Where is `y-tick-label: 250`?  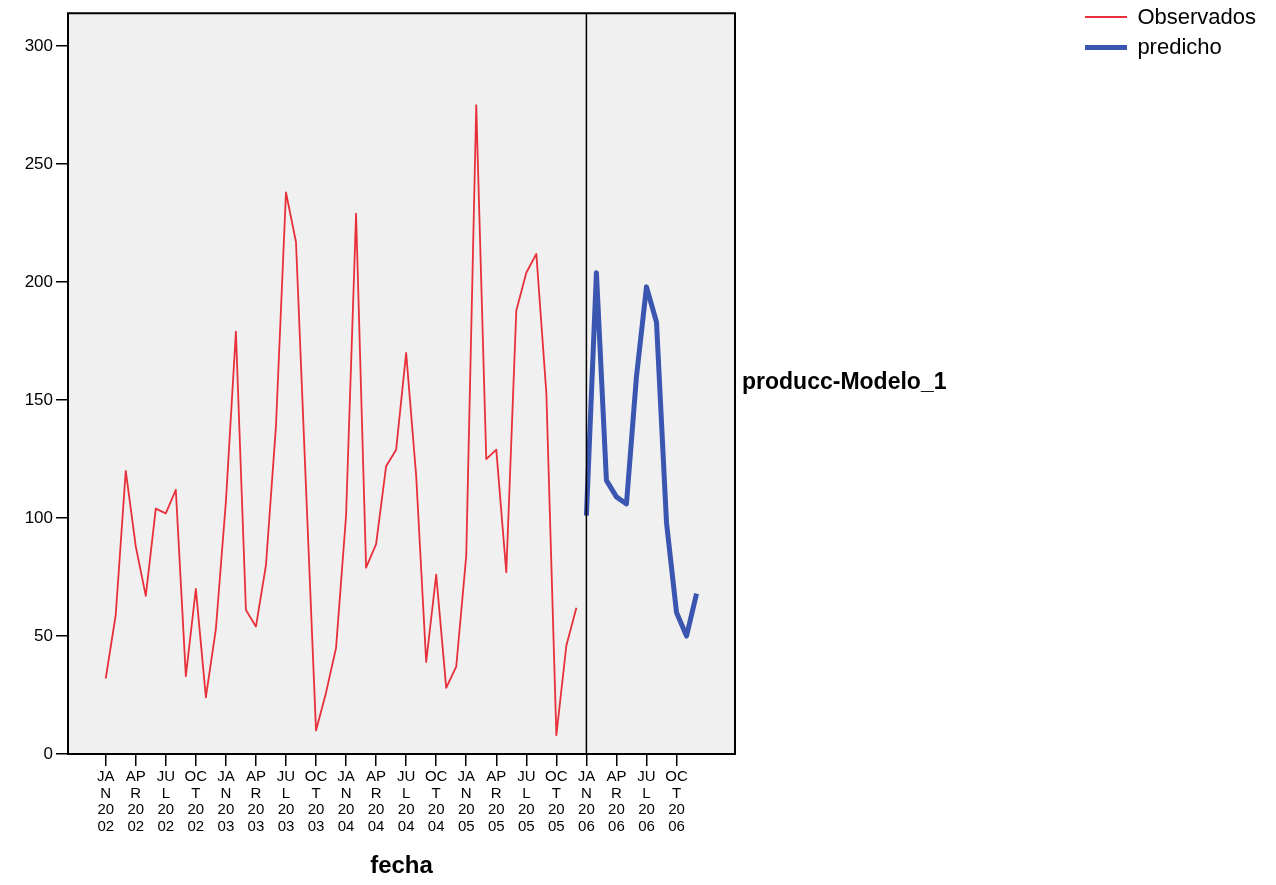
y-tick-label: 250 is located at coordinates (38, 163).